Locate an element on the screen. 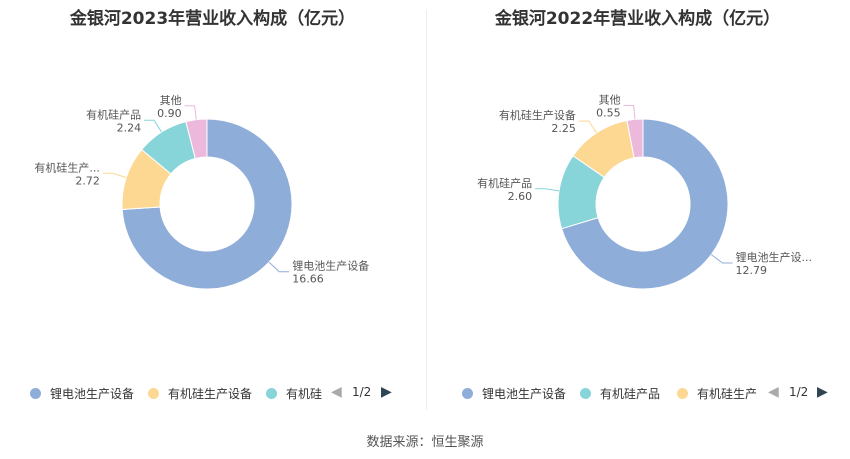 The image size is (850, 459). slice-value-label: 0.55 is located at coordinates (608, 112).